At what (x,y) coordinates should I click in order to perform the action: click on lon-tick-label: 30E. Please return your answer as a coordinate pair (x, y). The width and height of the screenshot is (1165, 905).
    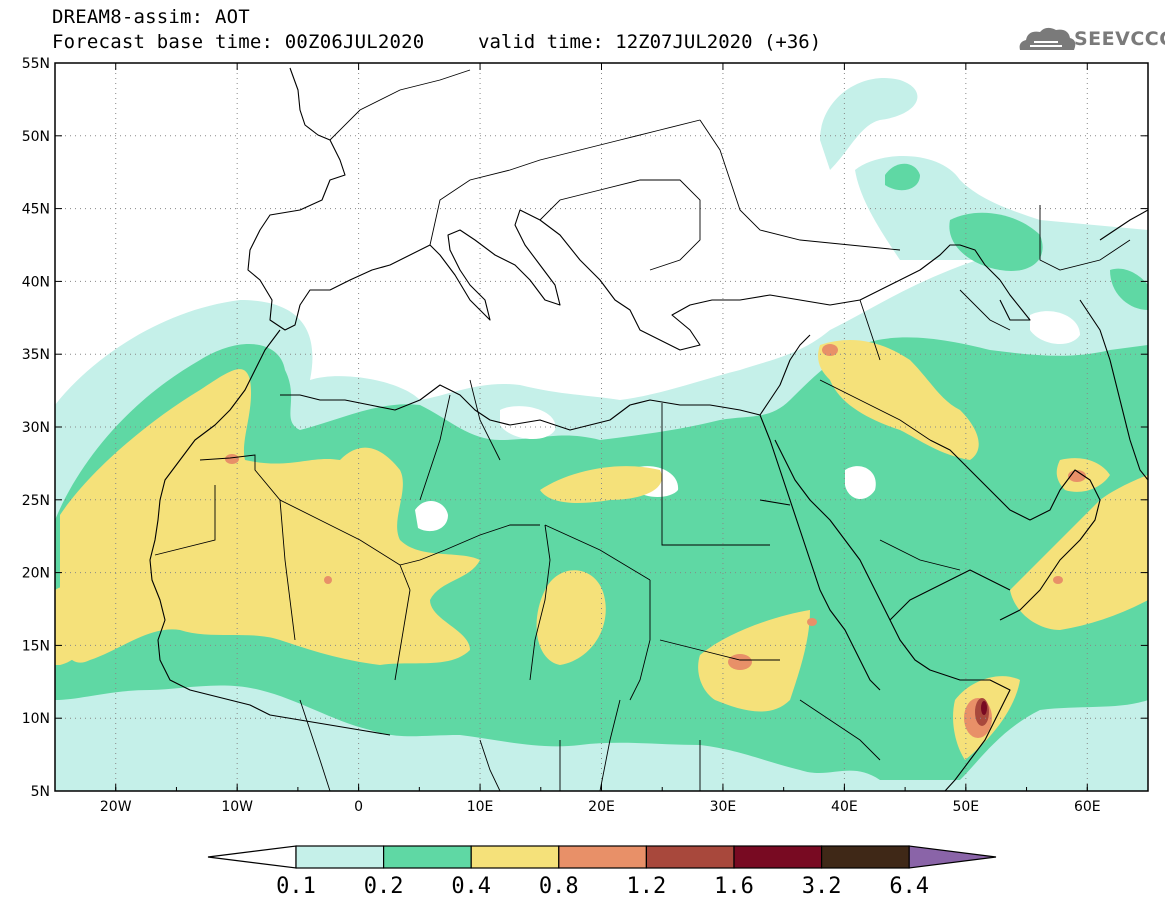
    Looking at the image, I should click on (723, 807).